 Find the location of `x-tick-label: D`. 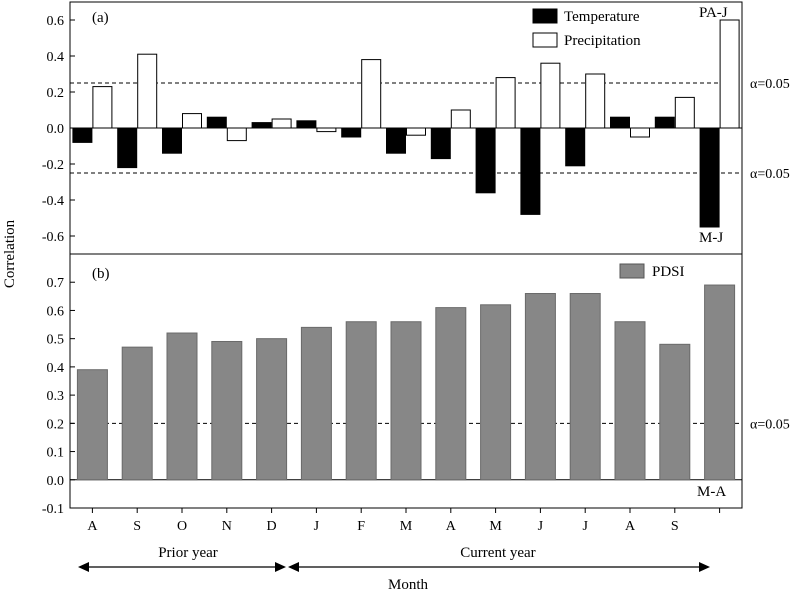

x-tick-label: D is located at coordinates (272, 526).